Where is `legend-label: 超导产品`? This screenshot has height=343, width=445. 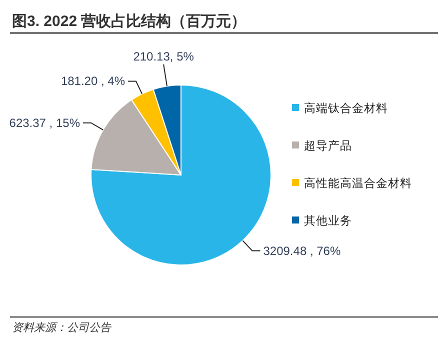
legend-label: 超导产品 is located at coordinates (328, 145).